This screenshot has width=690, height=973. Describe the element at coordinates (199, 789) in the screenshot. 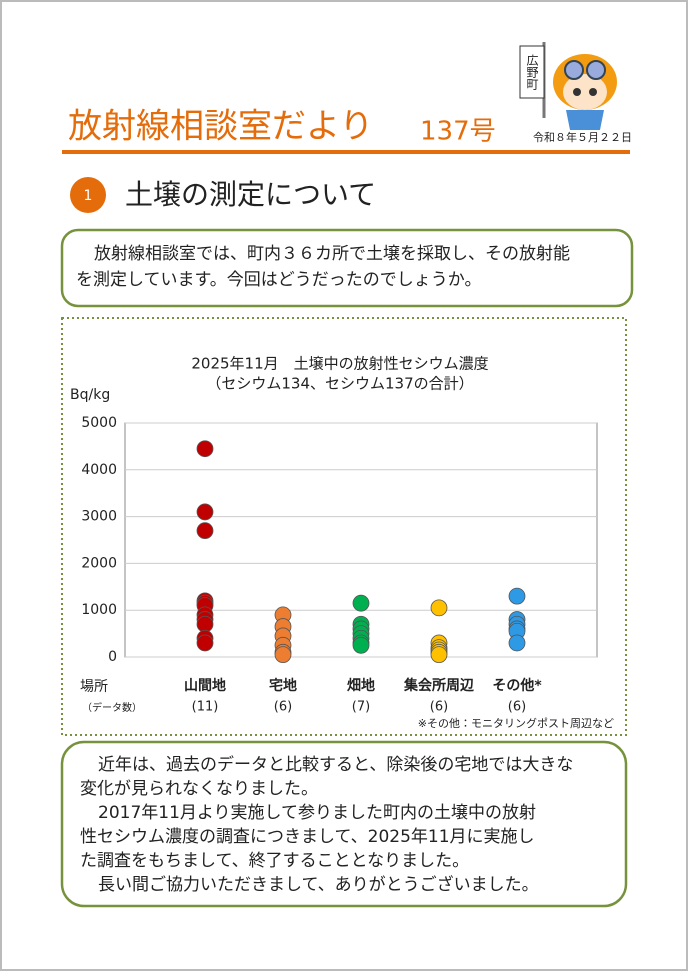

I see `closing-line: 変化が見られなくなりました。` at that location.